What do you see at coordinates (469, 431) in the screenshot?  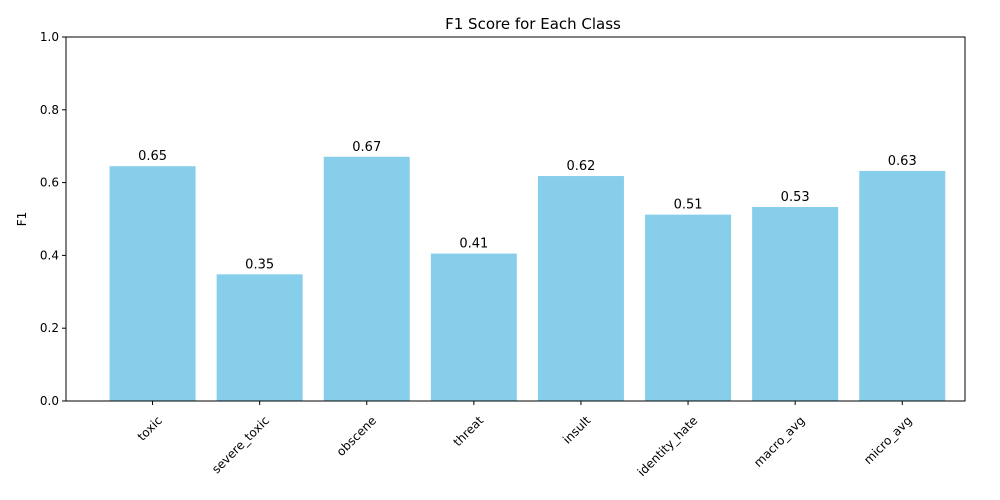 I see `x-tick-label-threat: threat` at bounding box center [469, 431].